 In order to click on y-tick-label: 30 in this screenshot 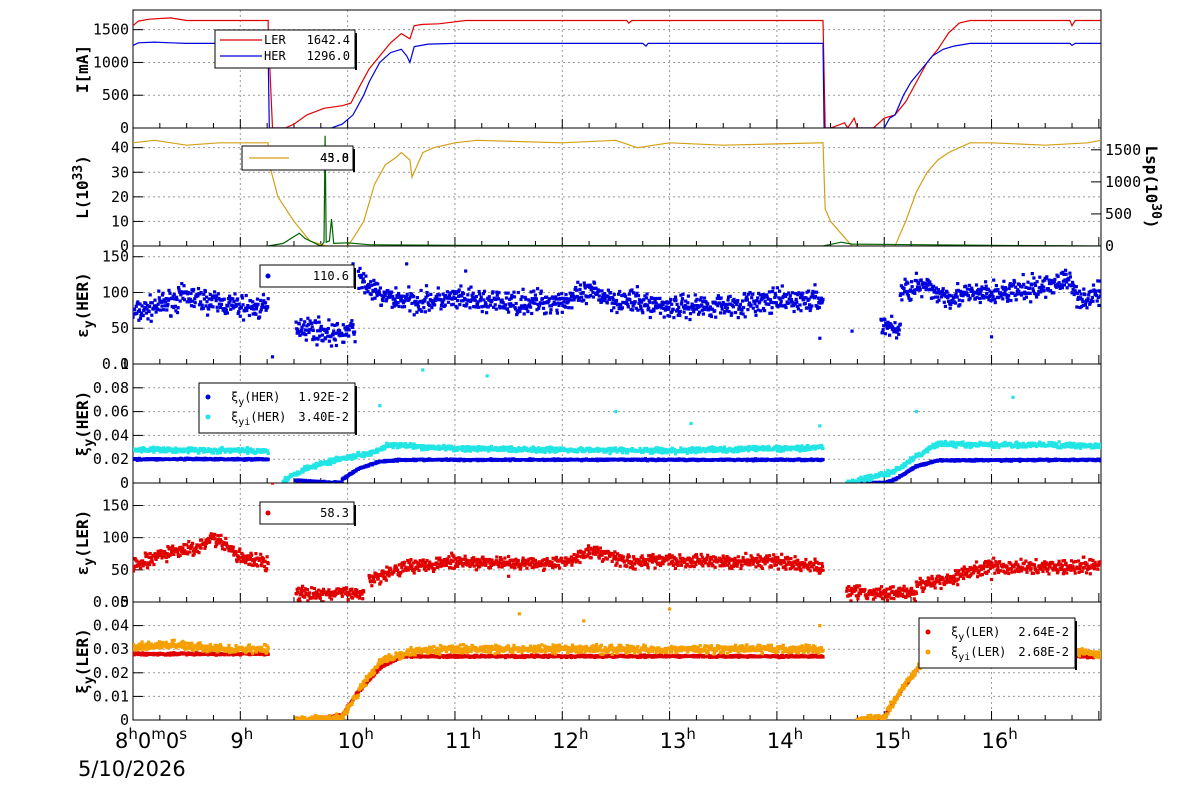, I will do `click(120, 172)`.